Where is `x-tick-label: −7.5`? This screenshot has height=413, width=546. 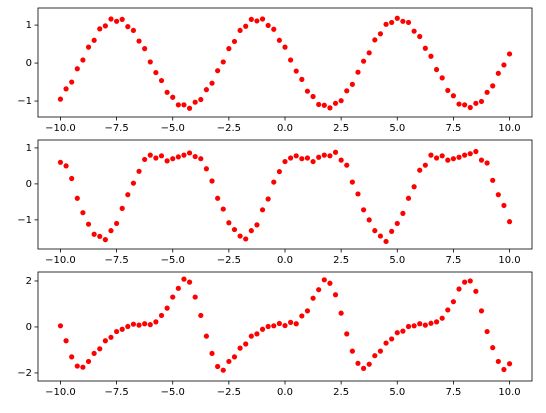 x-tick-label: −7.5 is located at coordinates (116, 128).